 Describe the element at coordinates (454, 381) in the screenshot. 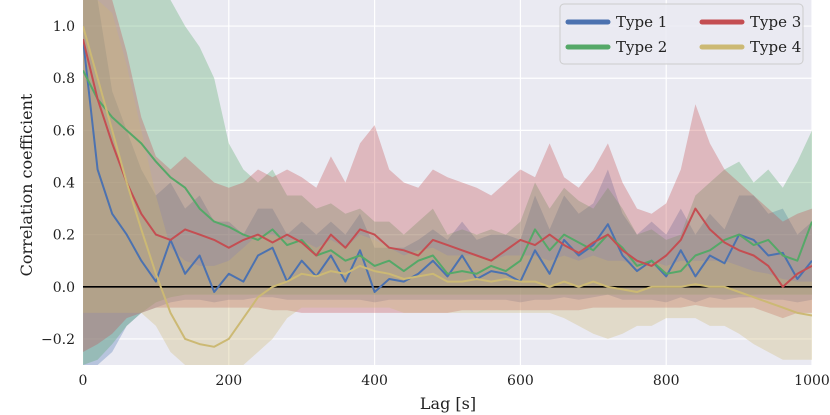

I see `x-axis-ticks: 0 200 400 600 800 1000` at that location.